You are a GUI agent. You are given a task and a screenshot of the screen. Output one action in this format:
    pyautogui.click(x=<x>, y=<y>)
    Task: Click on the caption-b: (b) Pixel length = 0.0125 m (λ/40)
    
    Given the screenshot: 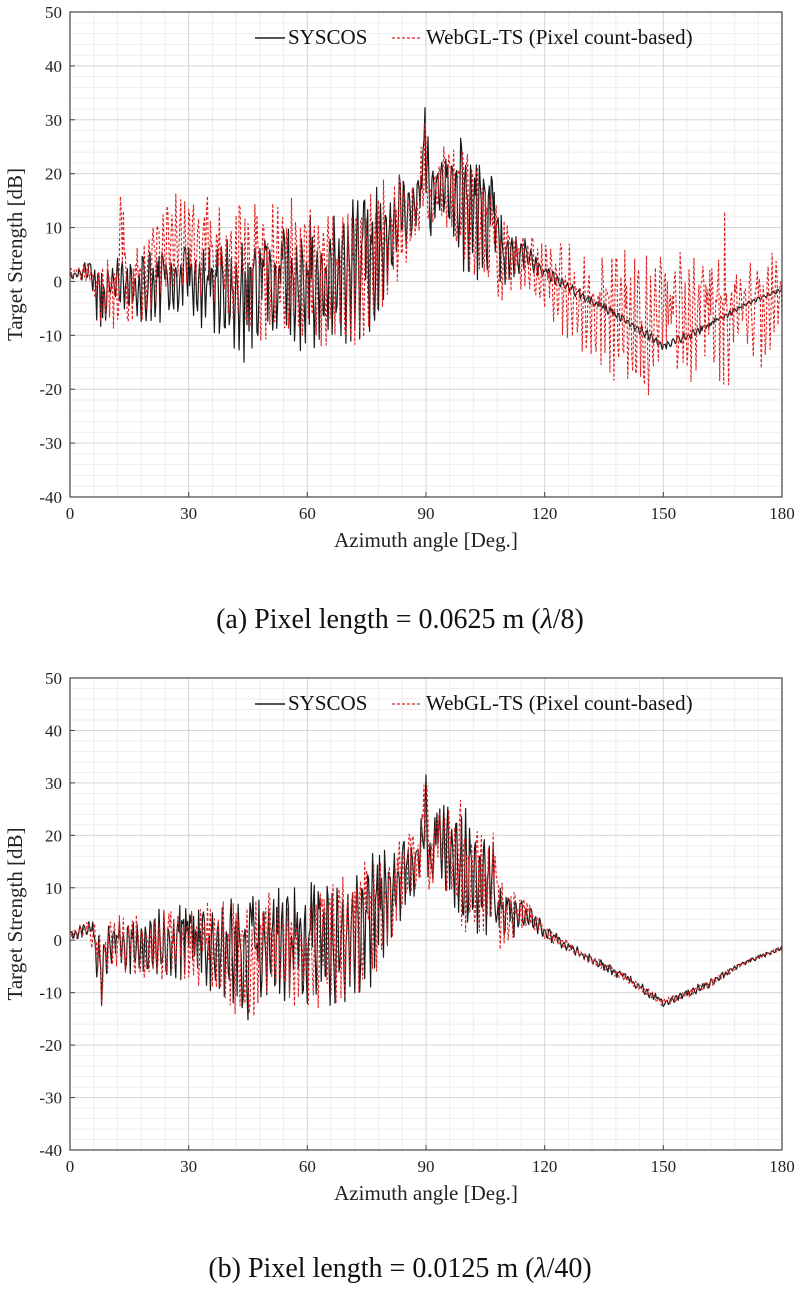 What is the action you would take?
    pyautogui.click(x=400, y=1269)
    